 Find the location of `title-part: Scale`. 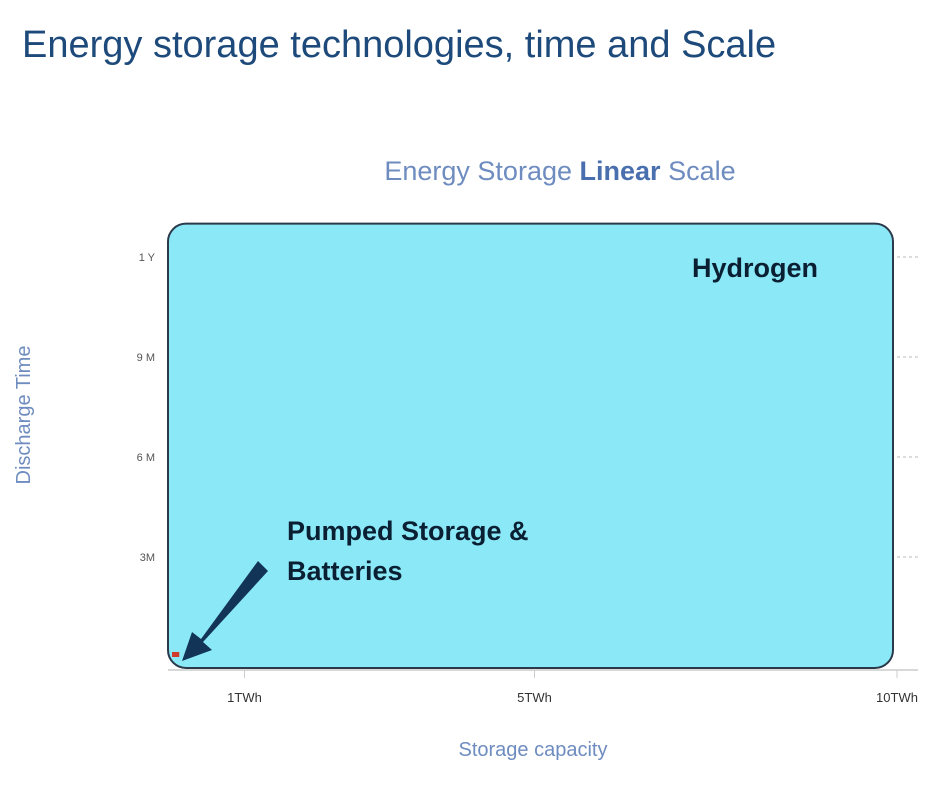

title-part: Scale is located at coordinates (702, 171).